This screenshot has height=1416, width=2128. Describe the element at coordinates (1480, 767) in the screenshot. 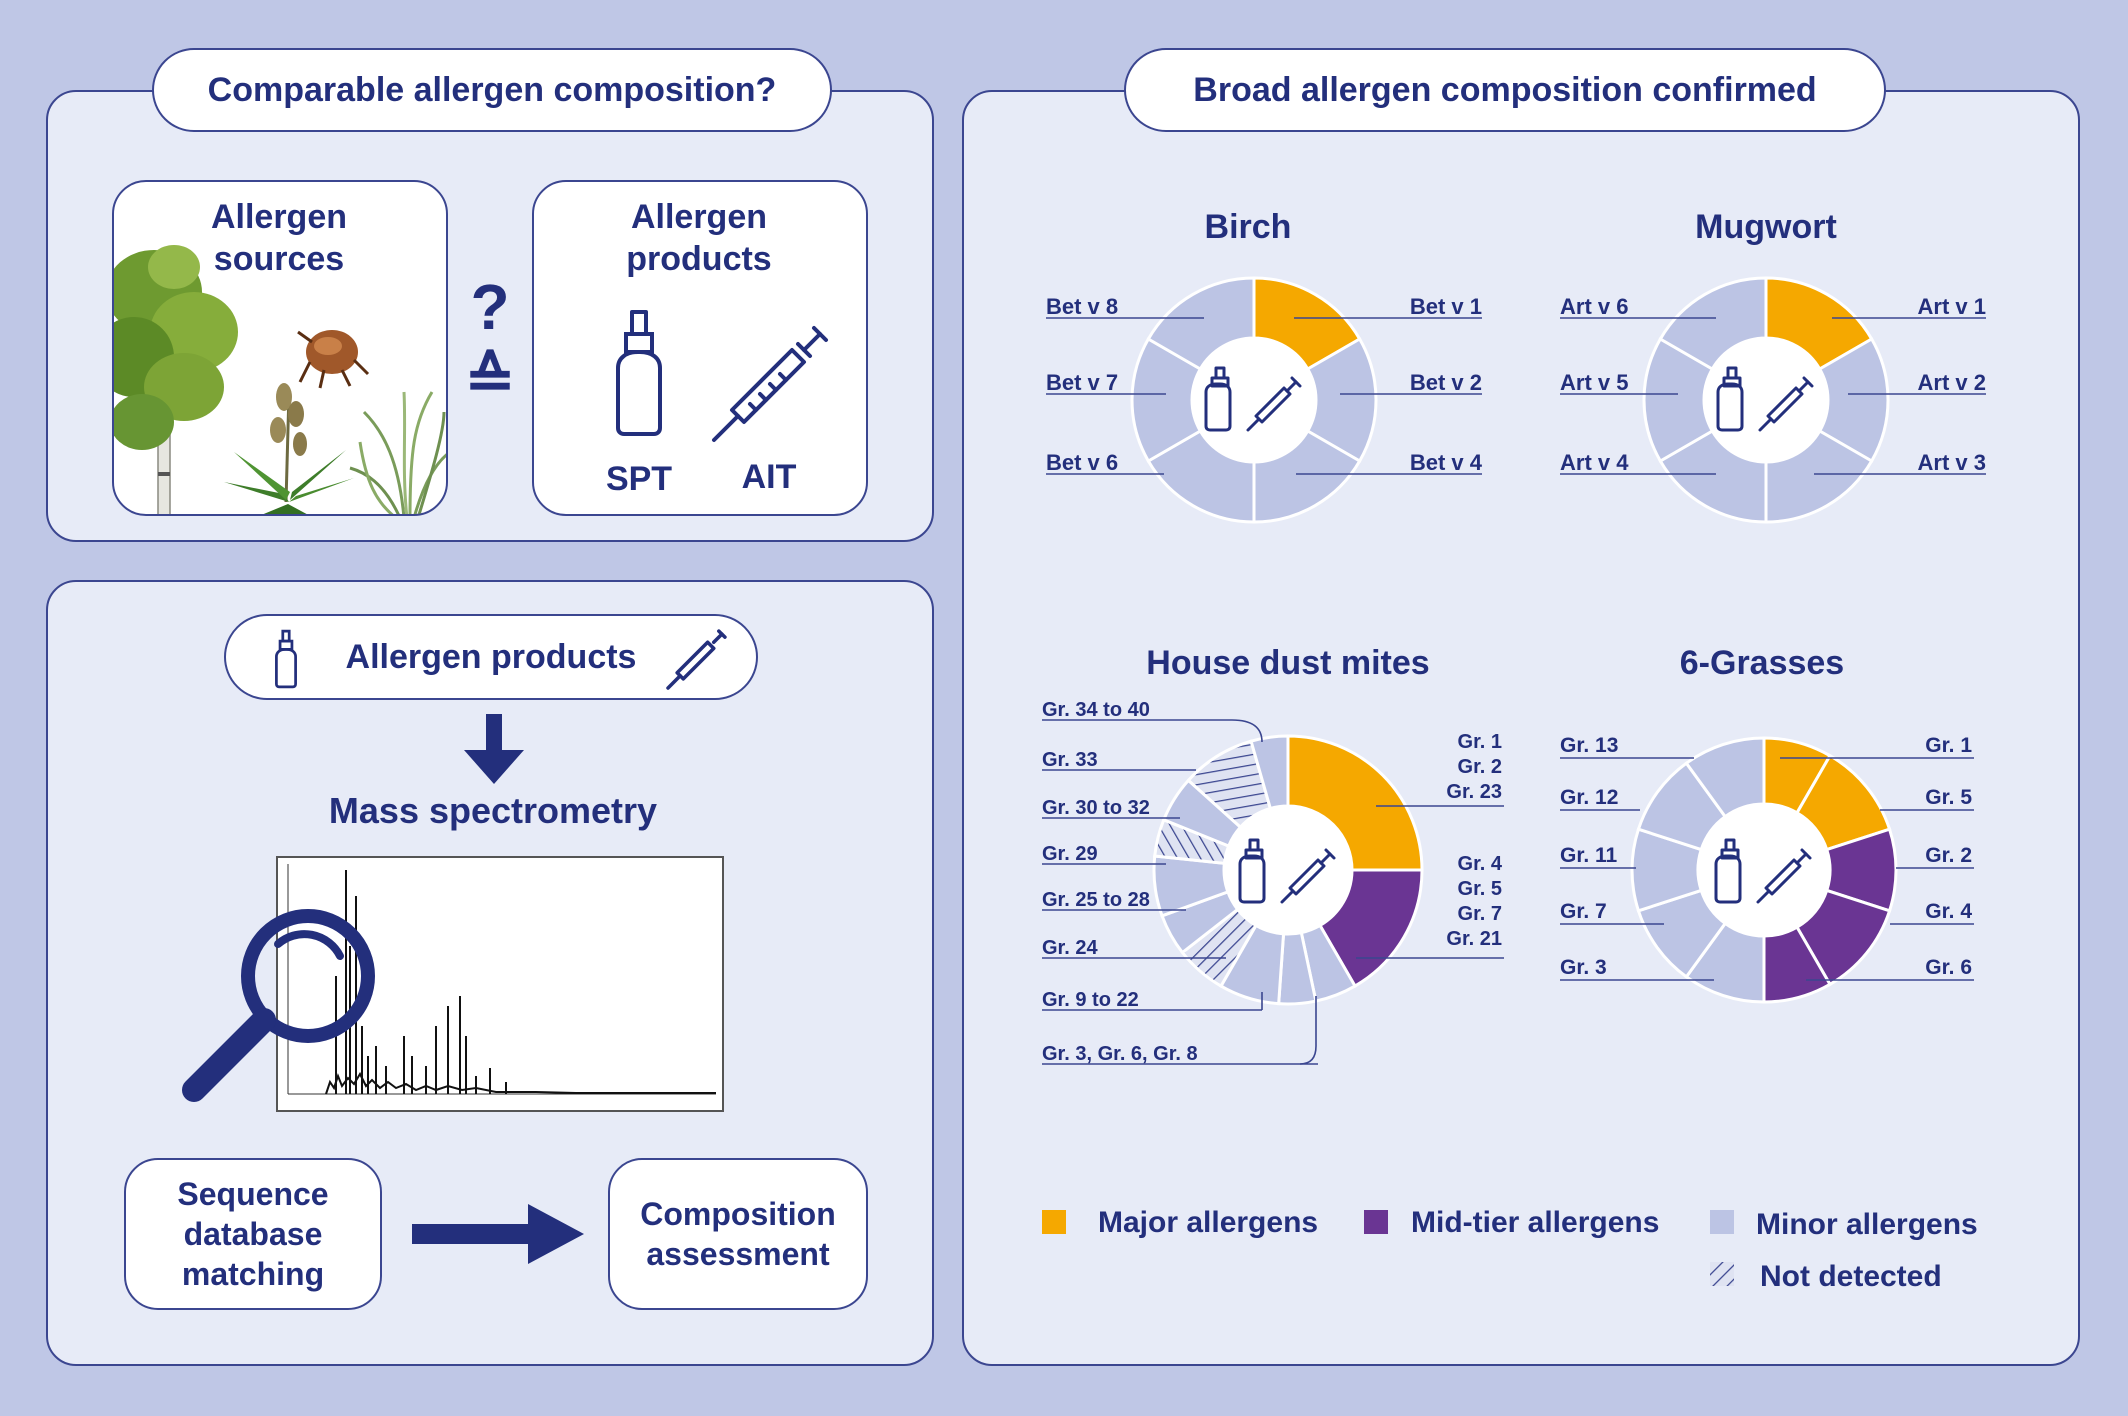

I see `mites-right-top-label-2: Gr. 2` at that location.